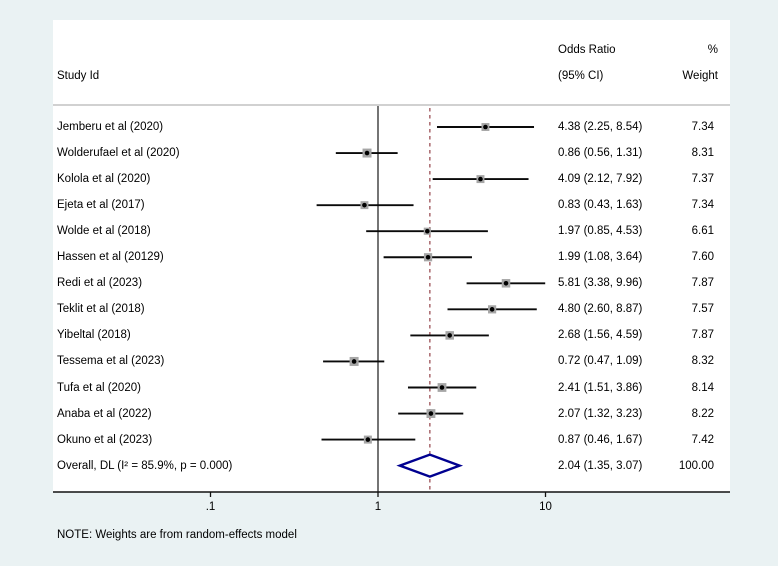 The width and height of the screenshot is (778, 566). What do you see at coordinates (110, 127) in the screenshot?
I see `study-label: Jemberu et al (2020)` at bounding box center [110, 127].